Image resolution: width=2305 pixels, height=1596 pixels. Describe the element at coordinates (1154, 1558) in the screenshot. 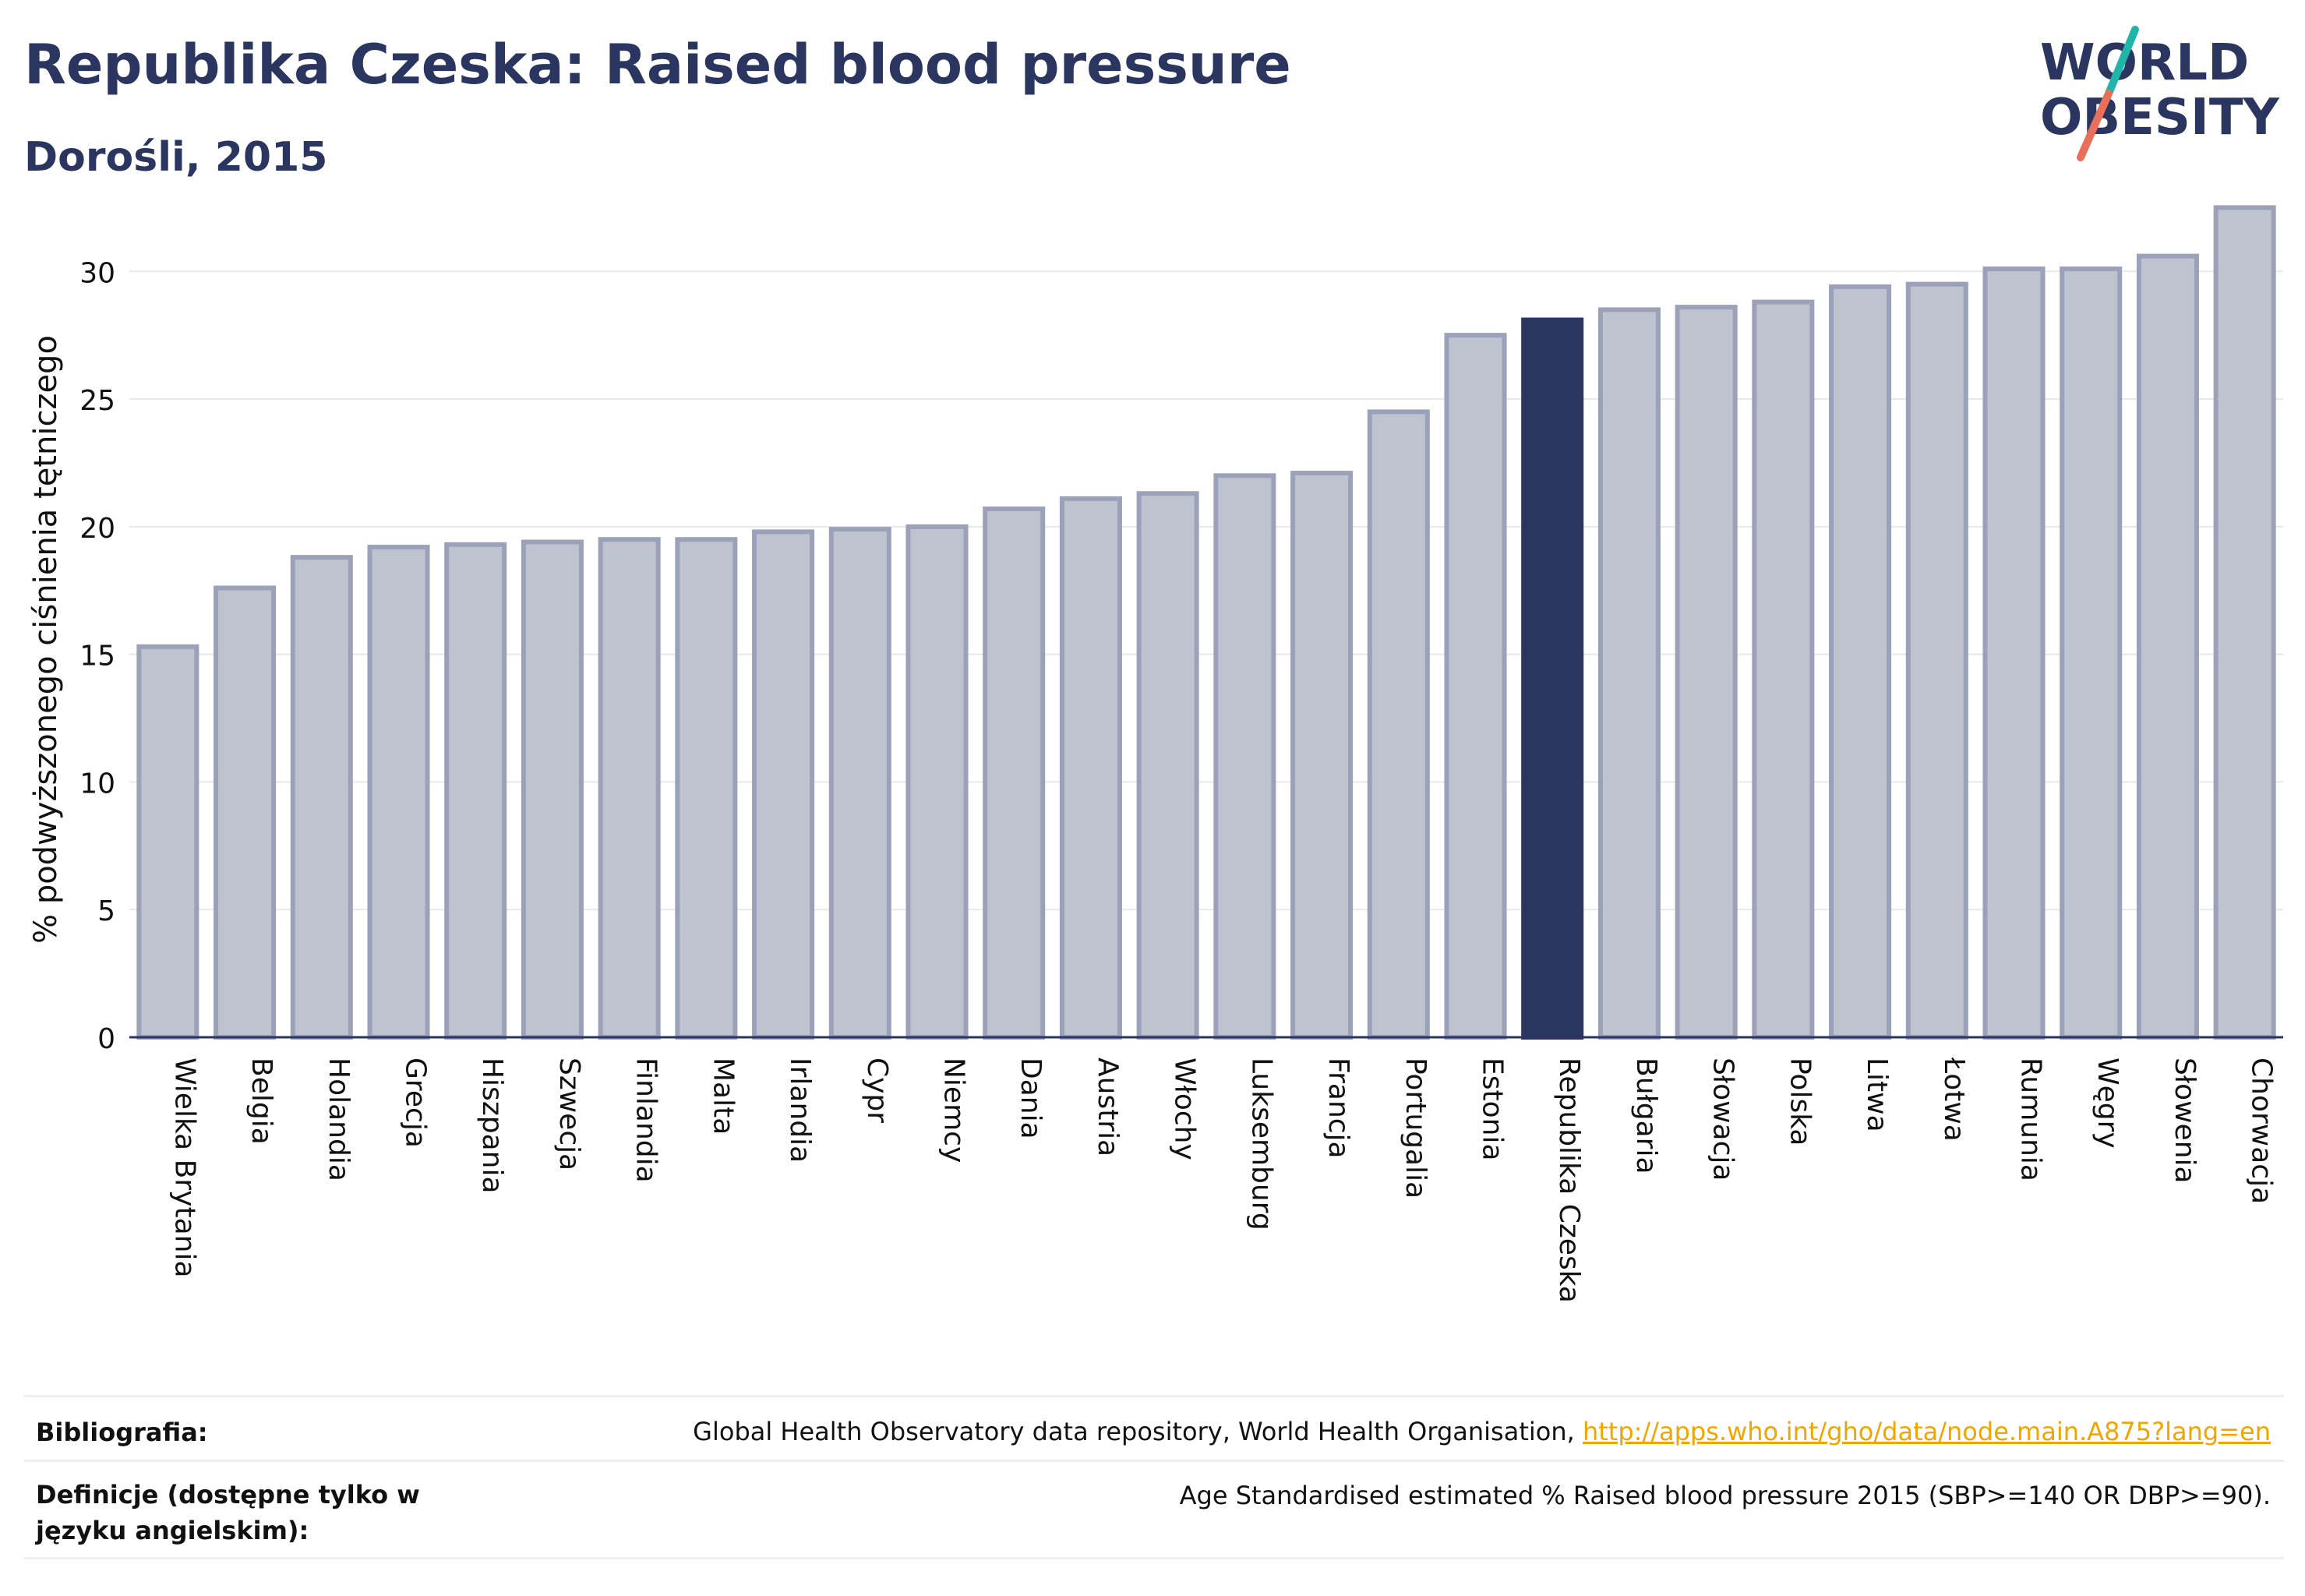

I see `footer-divider-bottom` at that location.